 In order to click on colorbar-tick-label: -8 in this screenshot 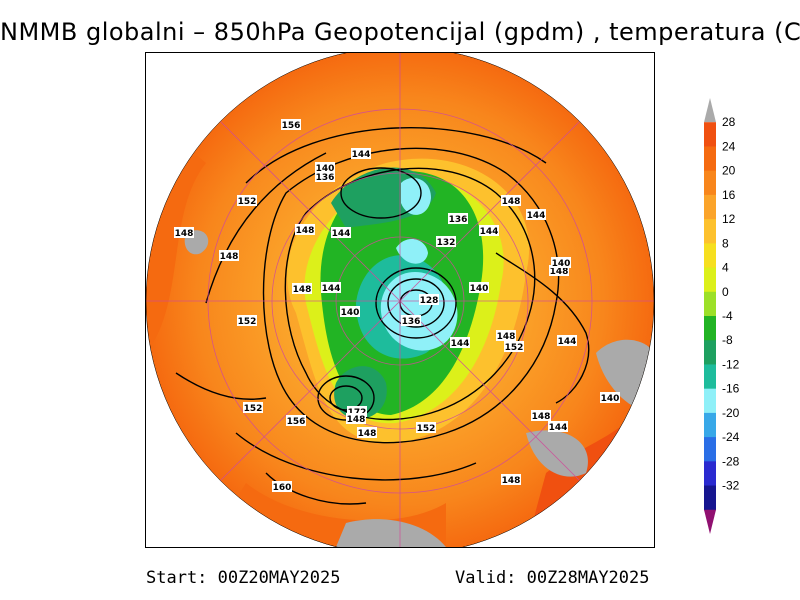, I will do `click(727, 340)`.